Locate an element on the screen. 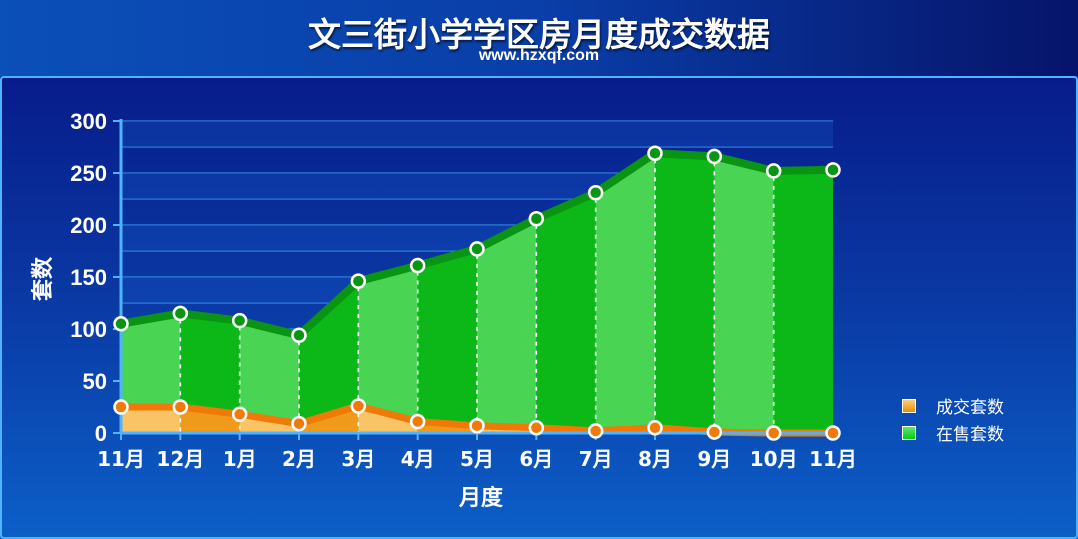 This screenshot has height=539, width=1078. chart-title: 文三街小学学区房月度成交数据 is located at coordinates (539, 34).